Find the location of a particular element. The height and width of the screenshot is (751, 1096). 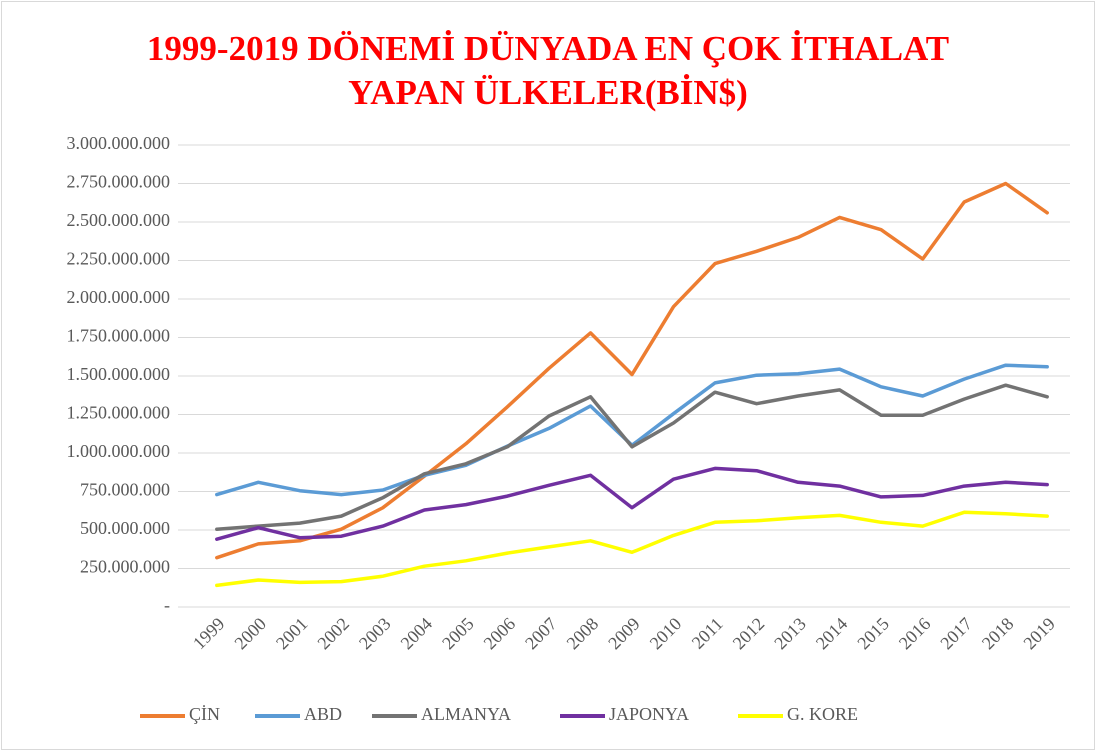

y-tick-label: 500.000.000 is located at coordinates (125, 528).